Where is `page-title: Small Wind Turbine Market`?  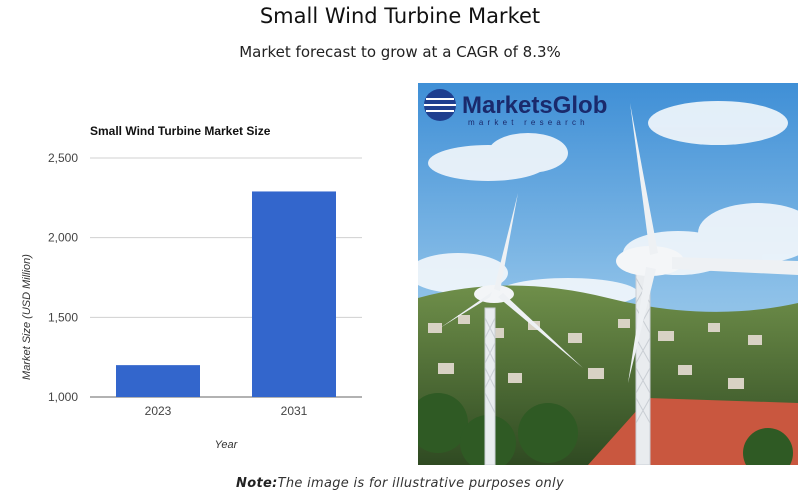 page-title: Small Wind Turbine Market is located at coordinates (400, 16).